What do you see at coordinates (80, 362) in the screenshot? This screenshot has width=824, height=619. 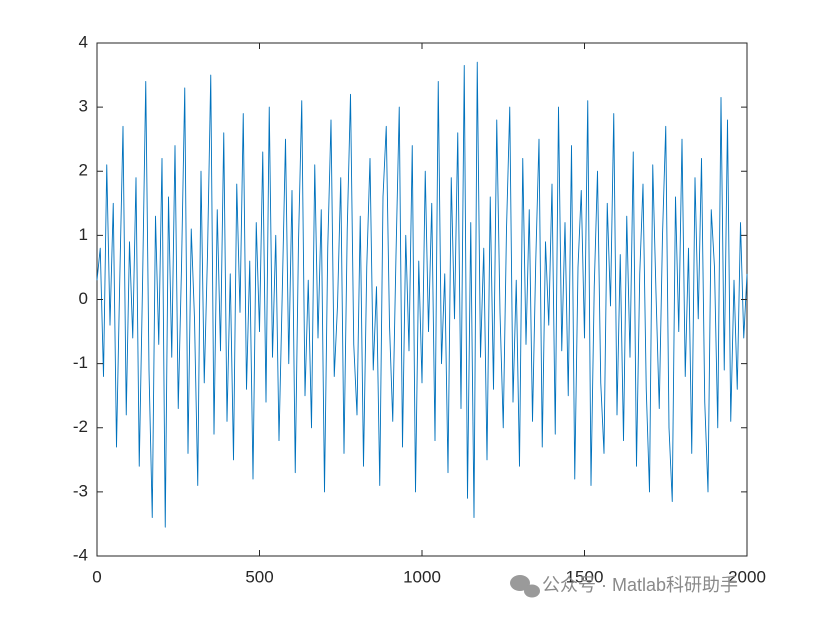 I see `y-tick-label: -1` at bounding box center [80, 362].